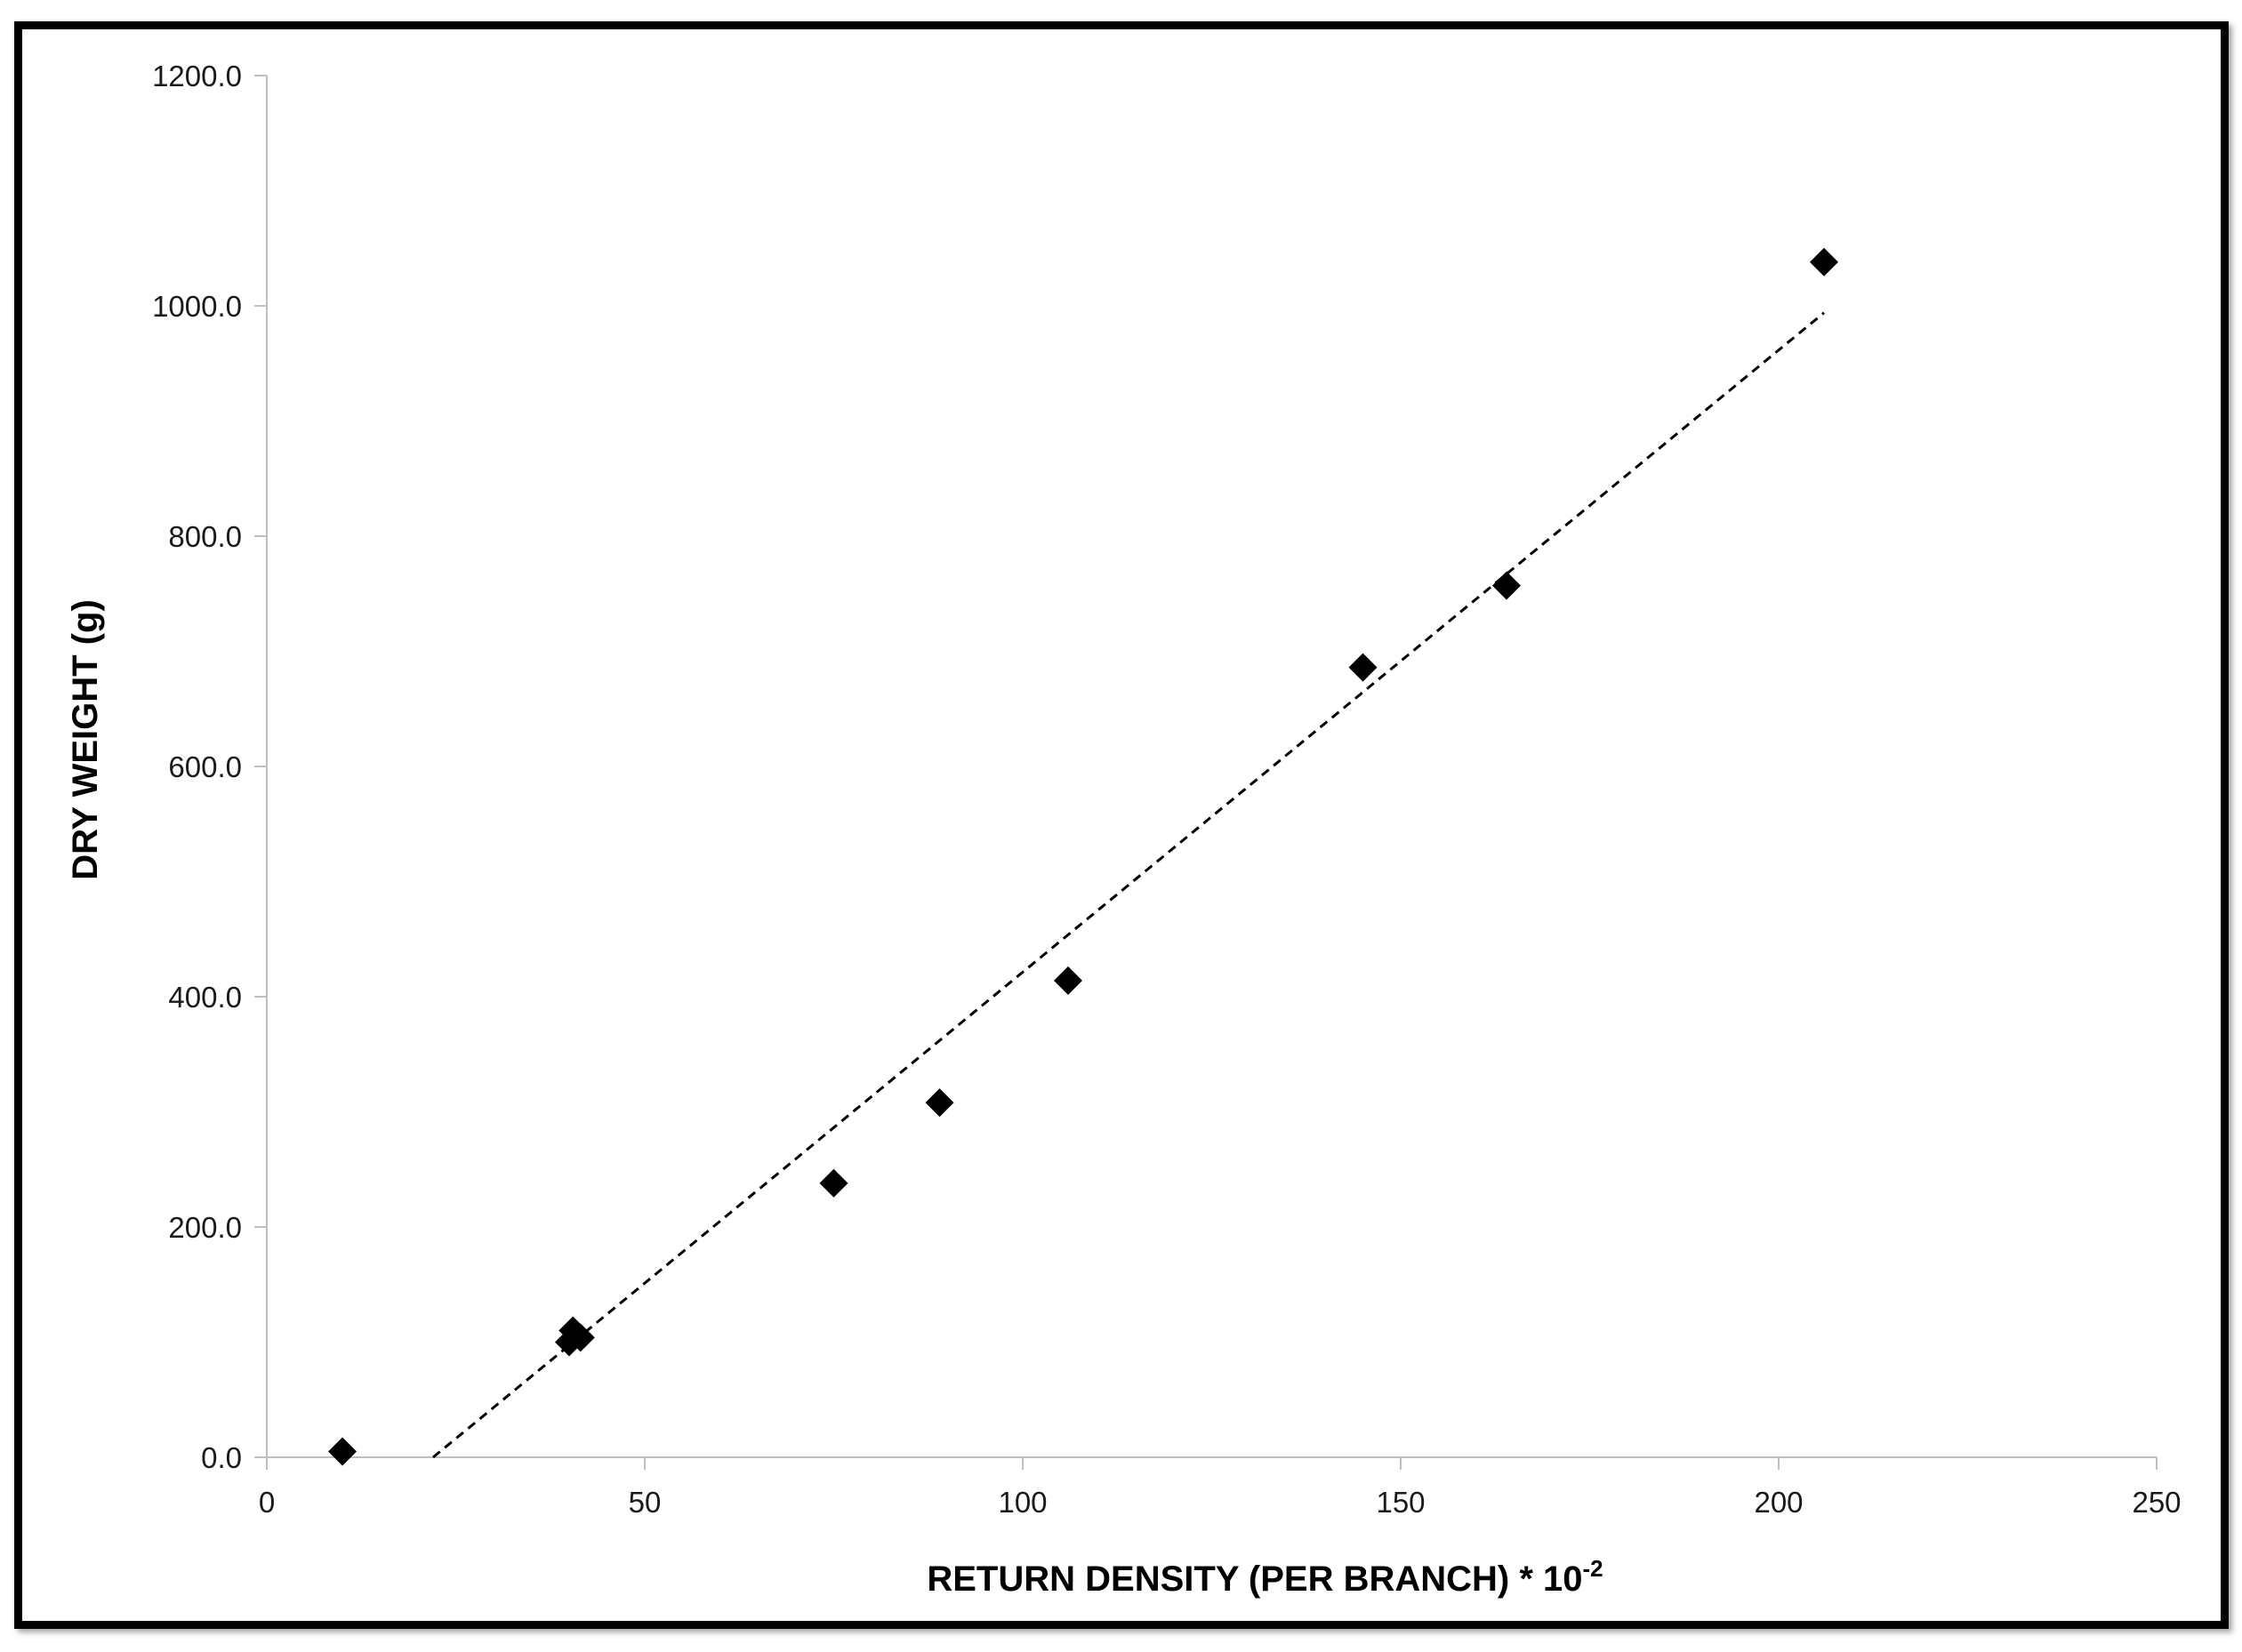 The width and height of the screenshot is (2242, 1652). Describe the element at coordinates (2156, 1503) in the screenshot. I see `x-tick-label: 250` at that location.